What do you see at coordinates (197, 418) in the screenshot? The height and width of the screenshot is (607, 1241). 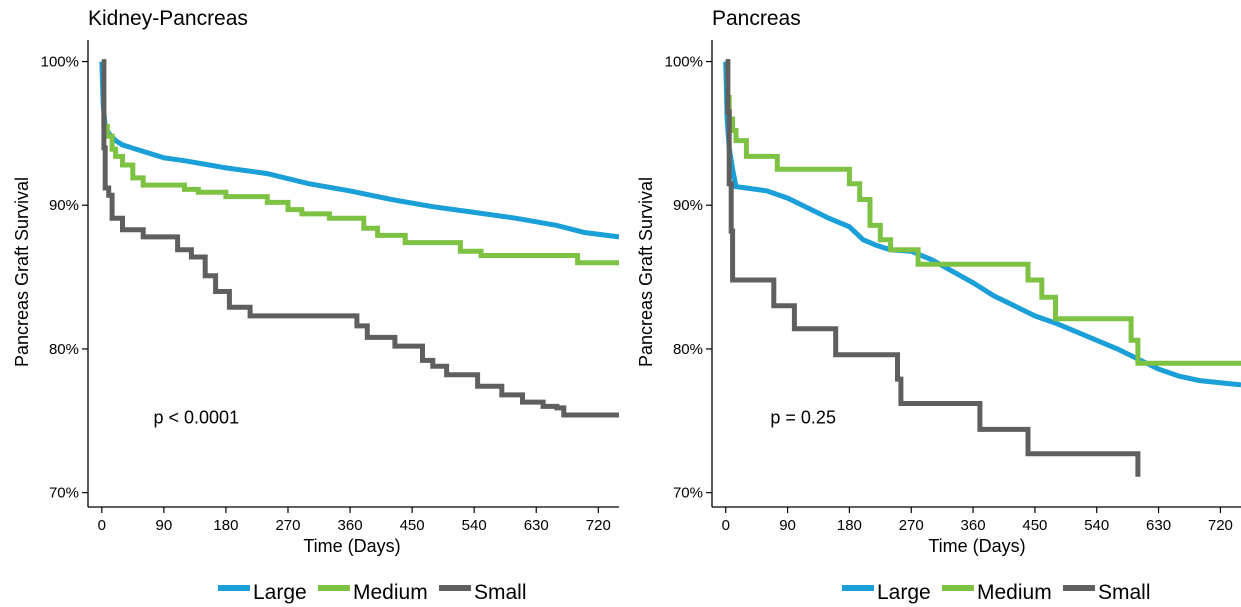 I see `p-value-annotation: p < 0.0001` at bounding box center [197, 418].